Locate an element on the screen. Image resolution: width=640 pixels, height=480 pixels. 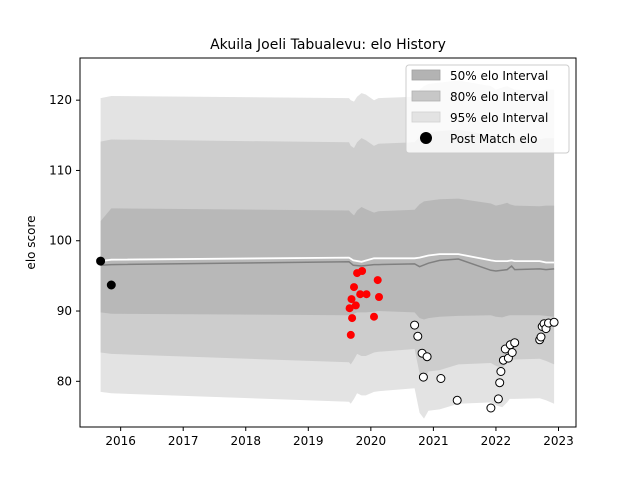
x-tick-label: 2016 is located at coordinates (120, 441).